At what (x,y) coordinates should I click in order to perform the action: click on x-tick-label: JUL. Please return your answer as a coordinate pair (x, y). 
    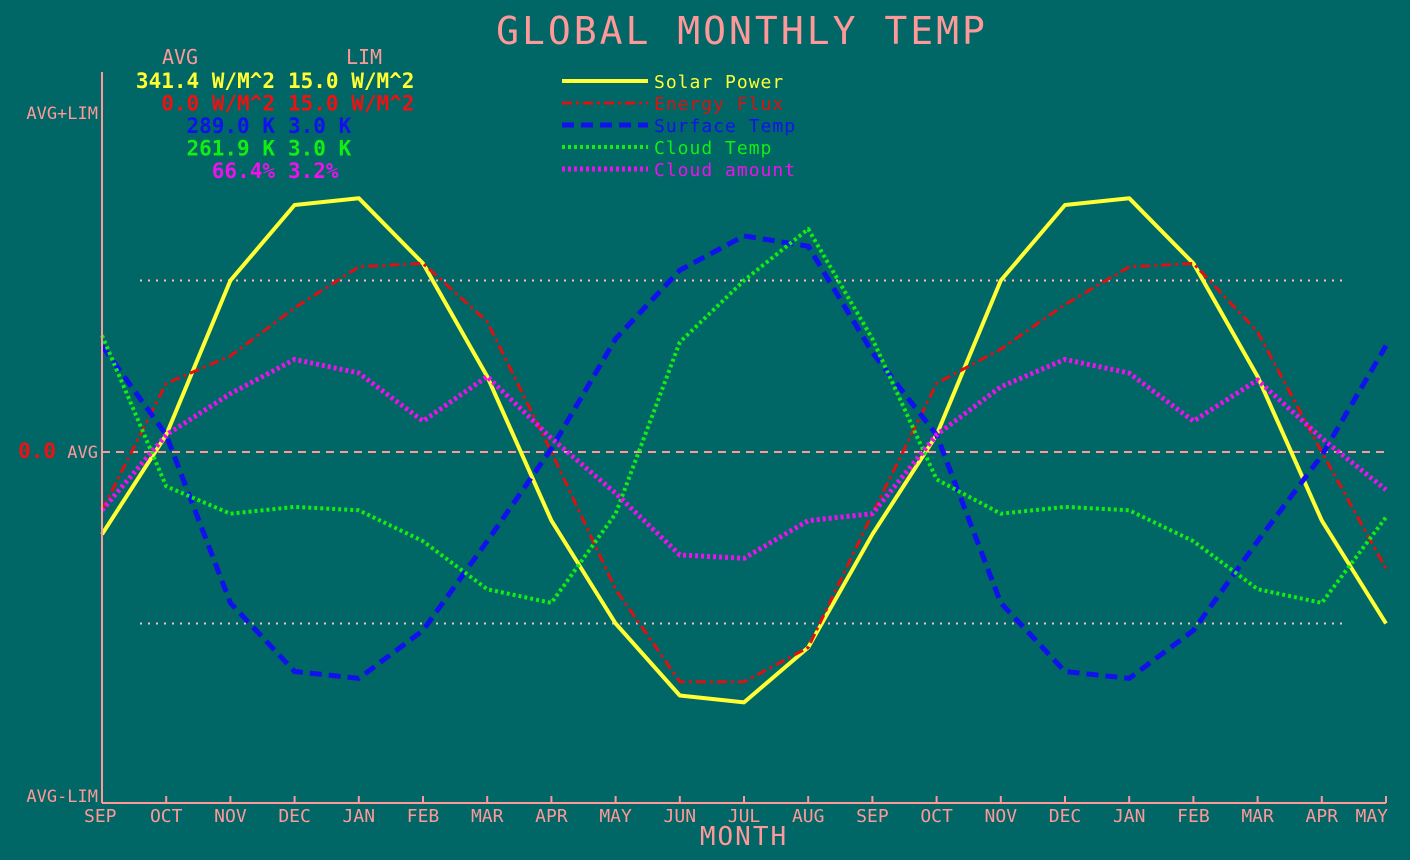
    Looking at the image, I should click on (744, 816).